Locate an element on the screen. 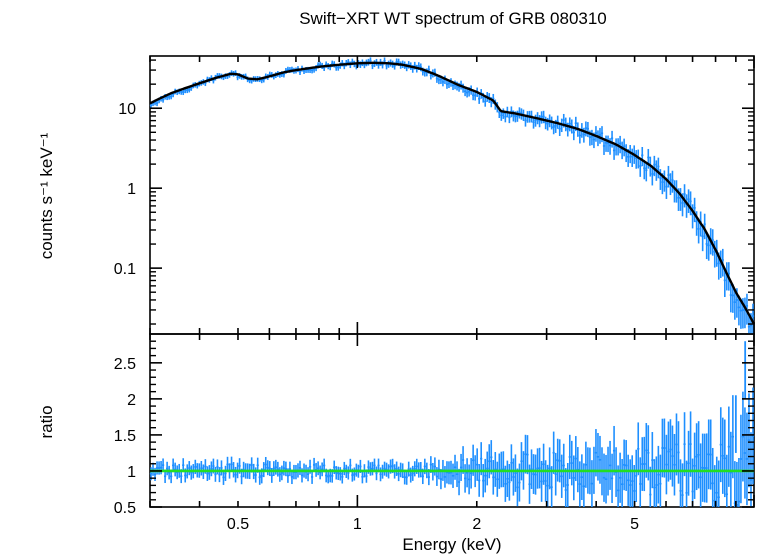 This screenshot has width=758, height=556. x-axis-label: Energy (keV) is located at coordinates (451, 544).